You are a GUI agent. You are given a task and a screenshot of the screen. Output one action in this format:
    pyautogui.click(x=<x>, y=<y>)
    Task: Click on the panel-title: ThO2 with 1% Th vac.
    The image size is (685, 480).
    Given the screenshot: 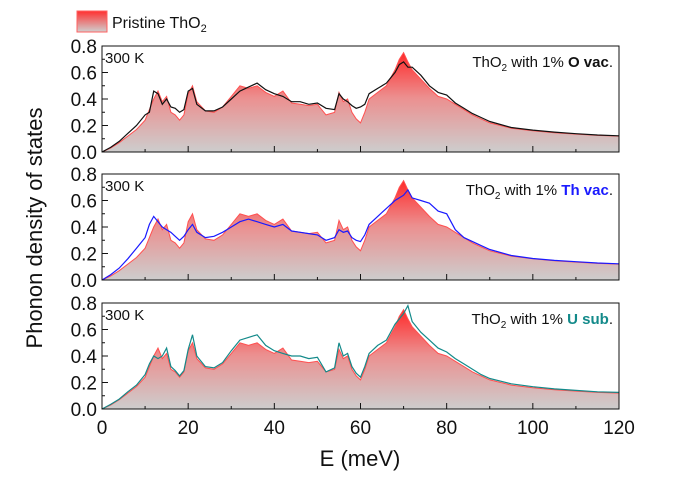 What is the action you would take?
    pyautogui.click(x=539, y=192)
    